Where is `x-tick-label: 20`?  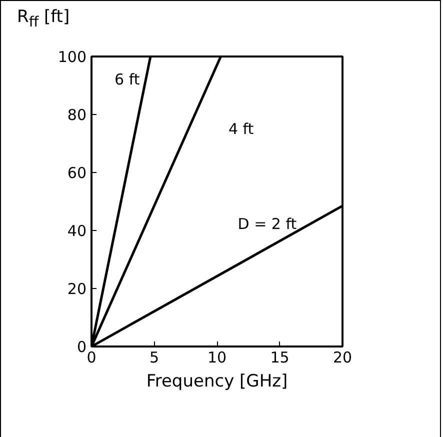
x-tick-label: 20 is located at coordinates (342, 357).